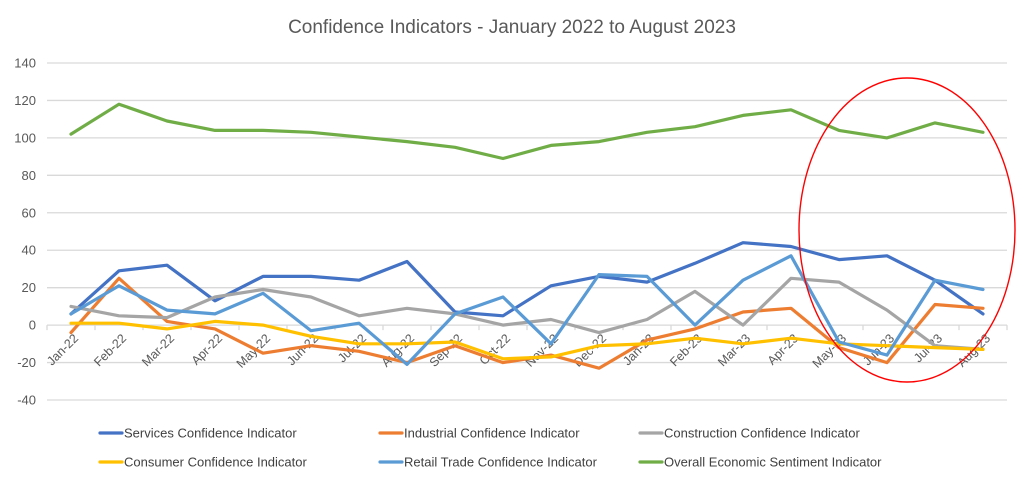 This screenshot has width=1024, height=482. Describe the element at coordinates (29, 175) in the screenshot. I see `y-tick-label: 80` at that location.